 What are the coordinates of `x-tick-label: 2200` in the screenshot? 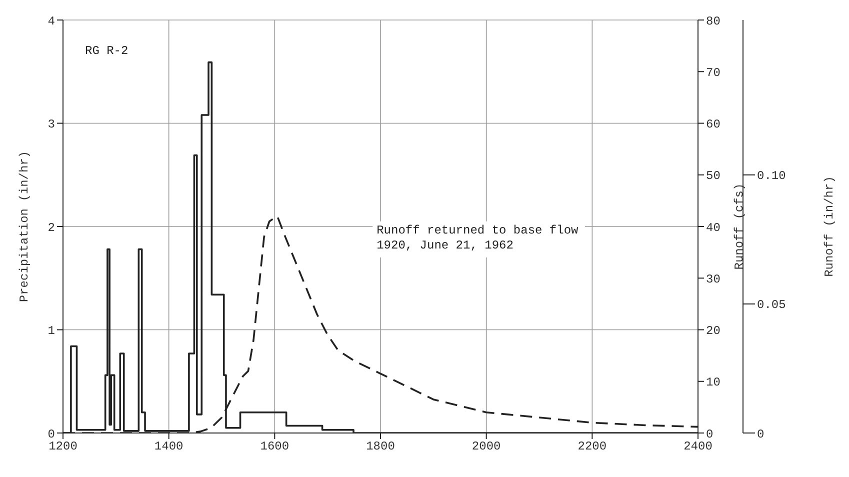 It's located at (592, 447).